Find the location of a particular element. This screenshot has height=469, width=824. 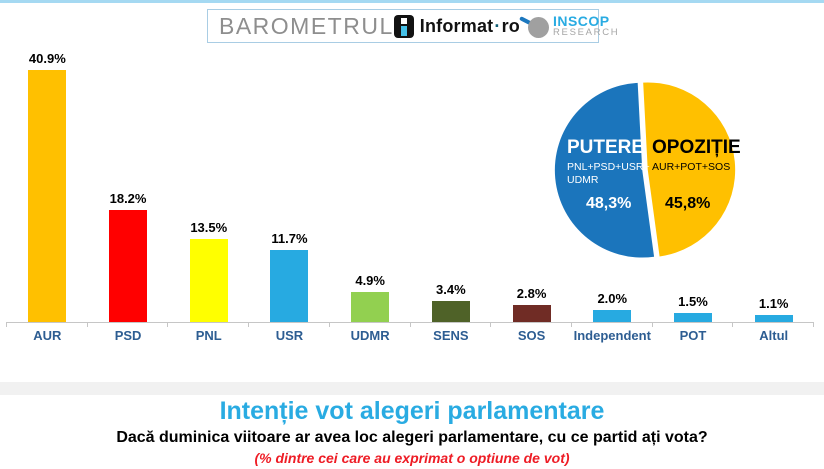

header-logo-bar: BAROMETRUL Informat·ro INSCOP RESEARCH is located at coordinates (412, 26).